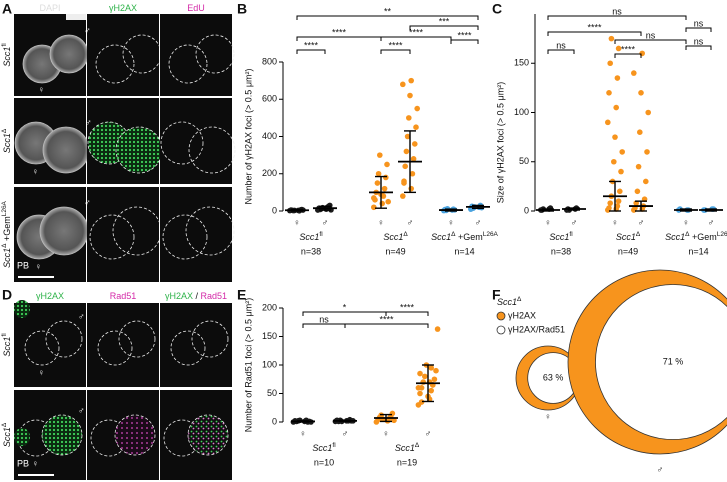 The width and height of the screenshot is (727, 482). Describe the element at coordinates (497, 9) in the screenshot. I see `panel-letter: C` at that location.